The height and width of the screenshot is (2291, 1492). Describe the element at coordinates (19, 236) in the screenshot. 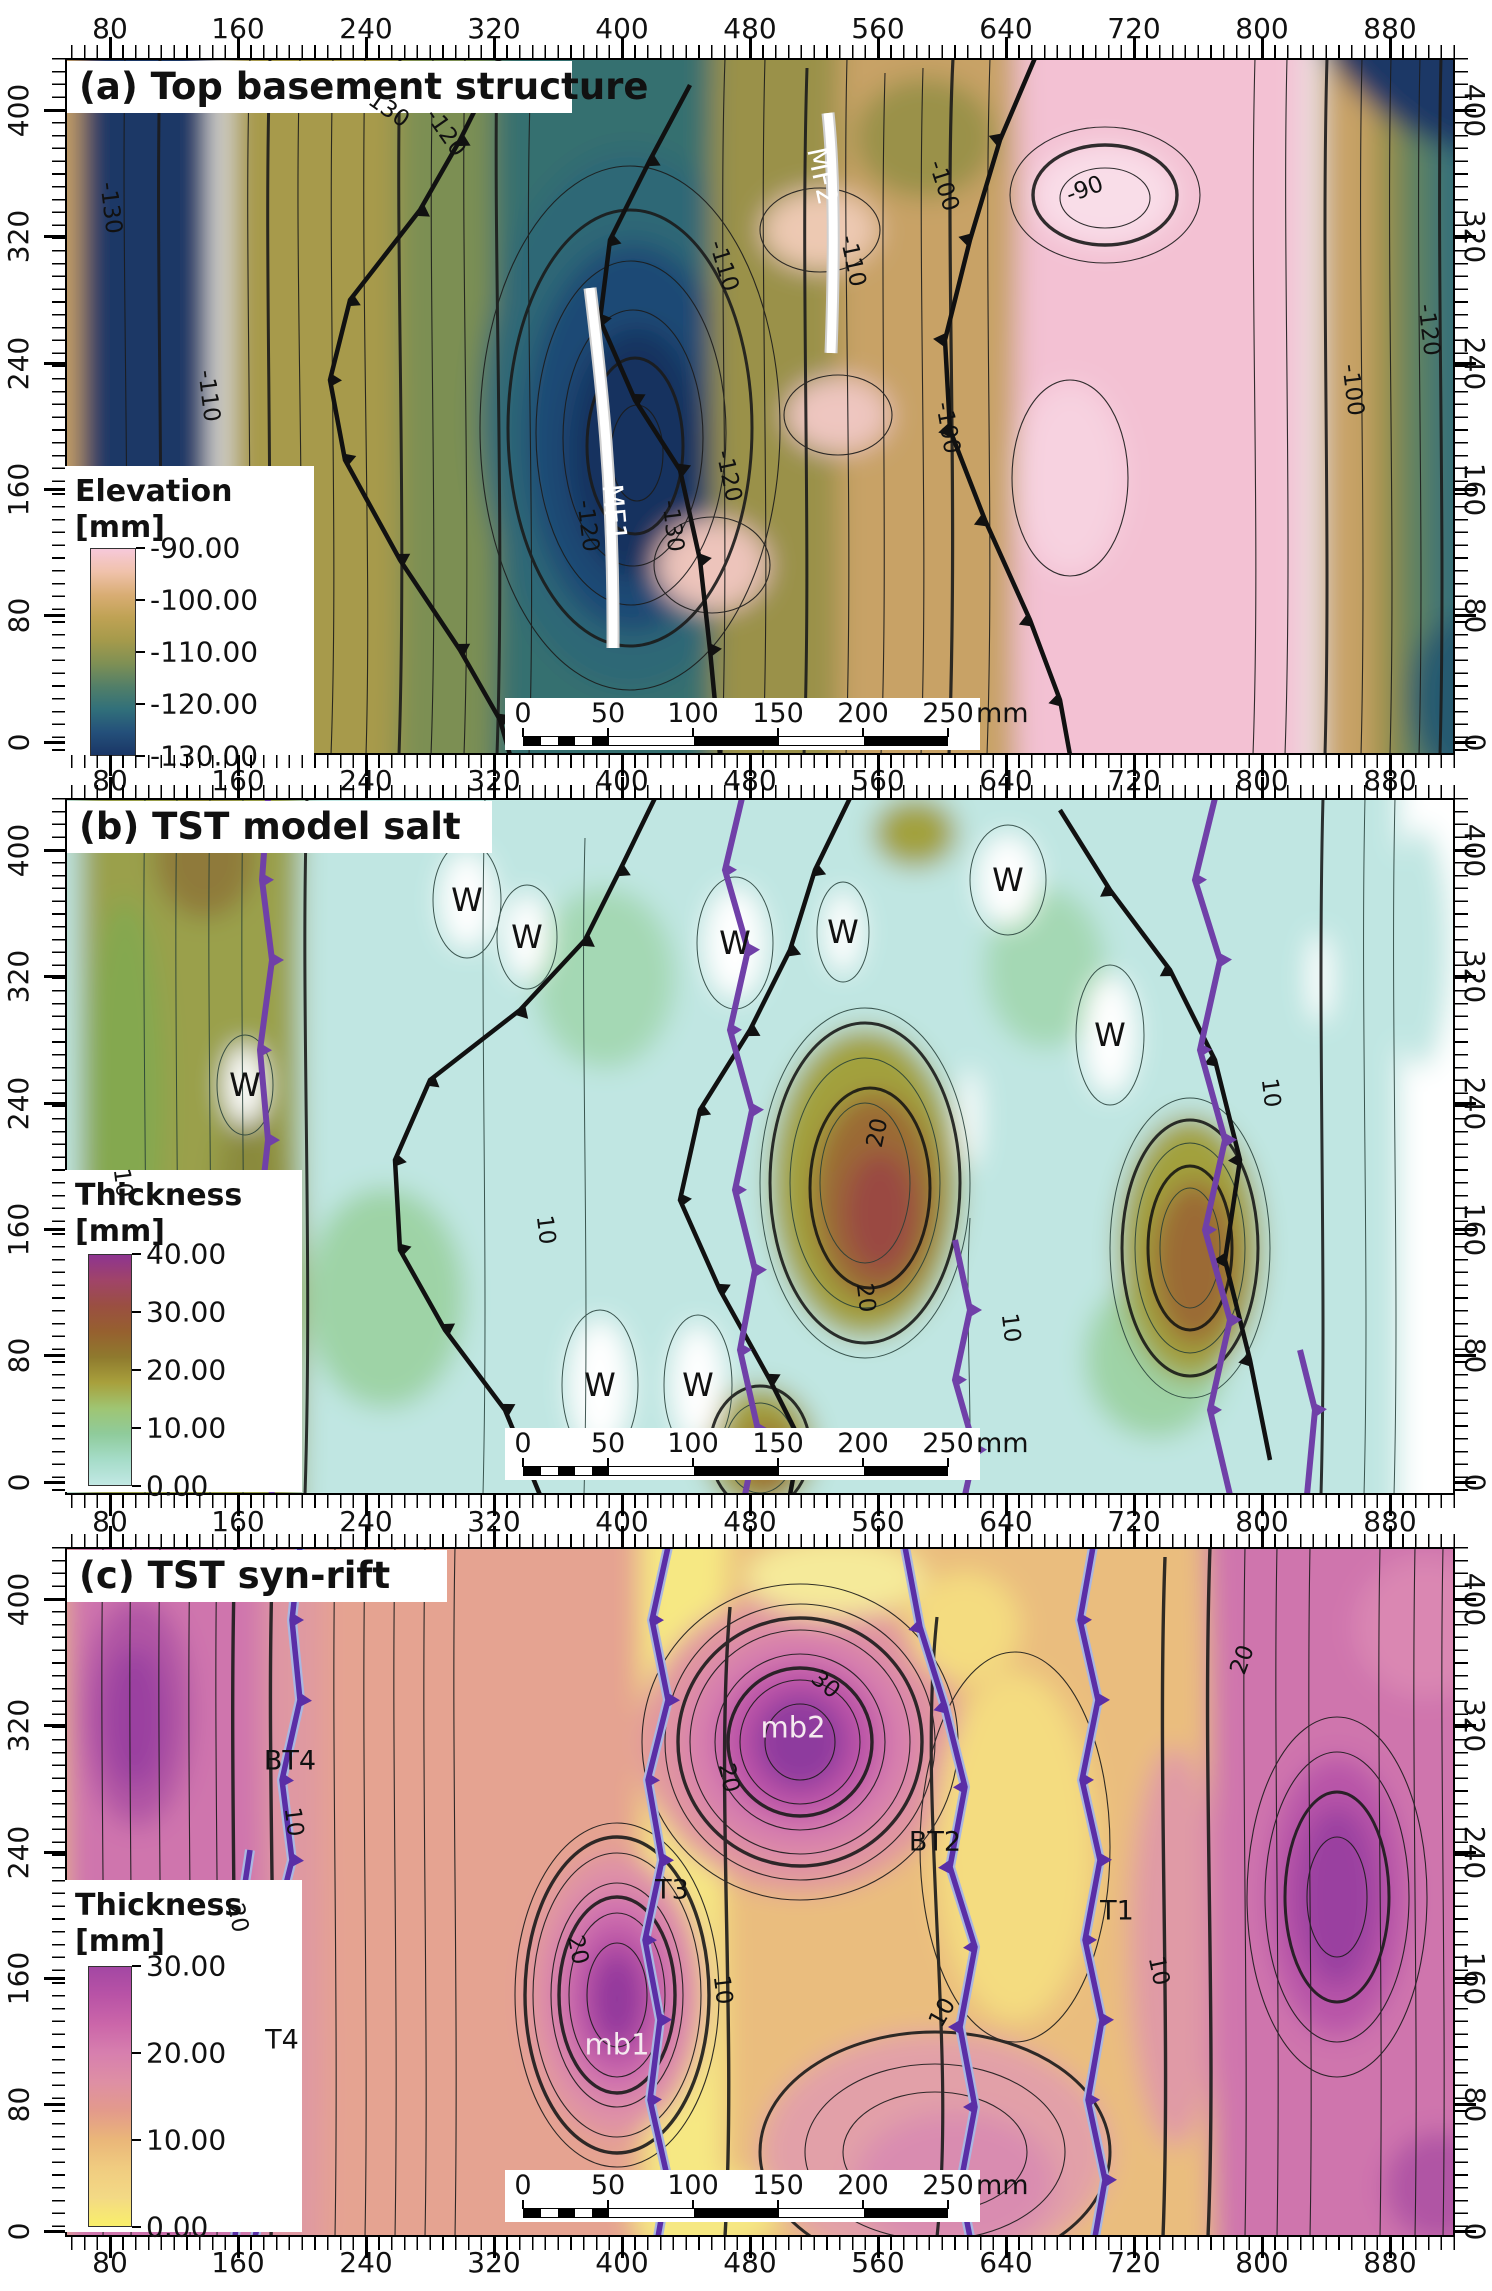

I see `y-axis-label-left: 320` at that location.